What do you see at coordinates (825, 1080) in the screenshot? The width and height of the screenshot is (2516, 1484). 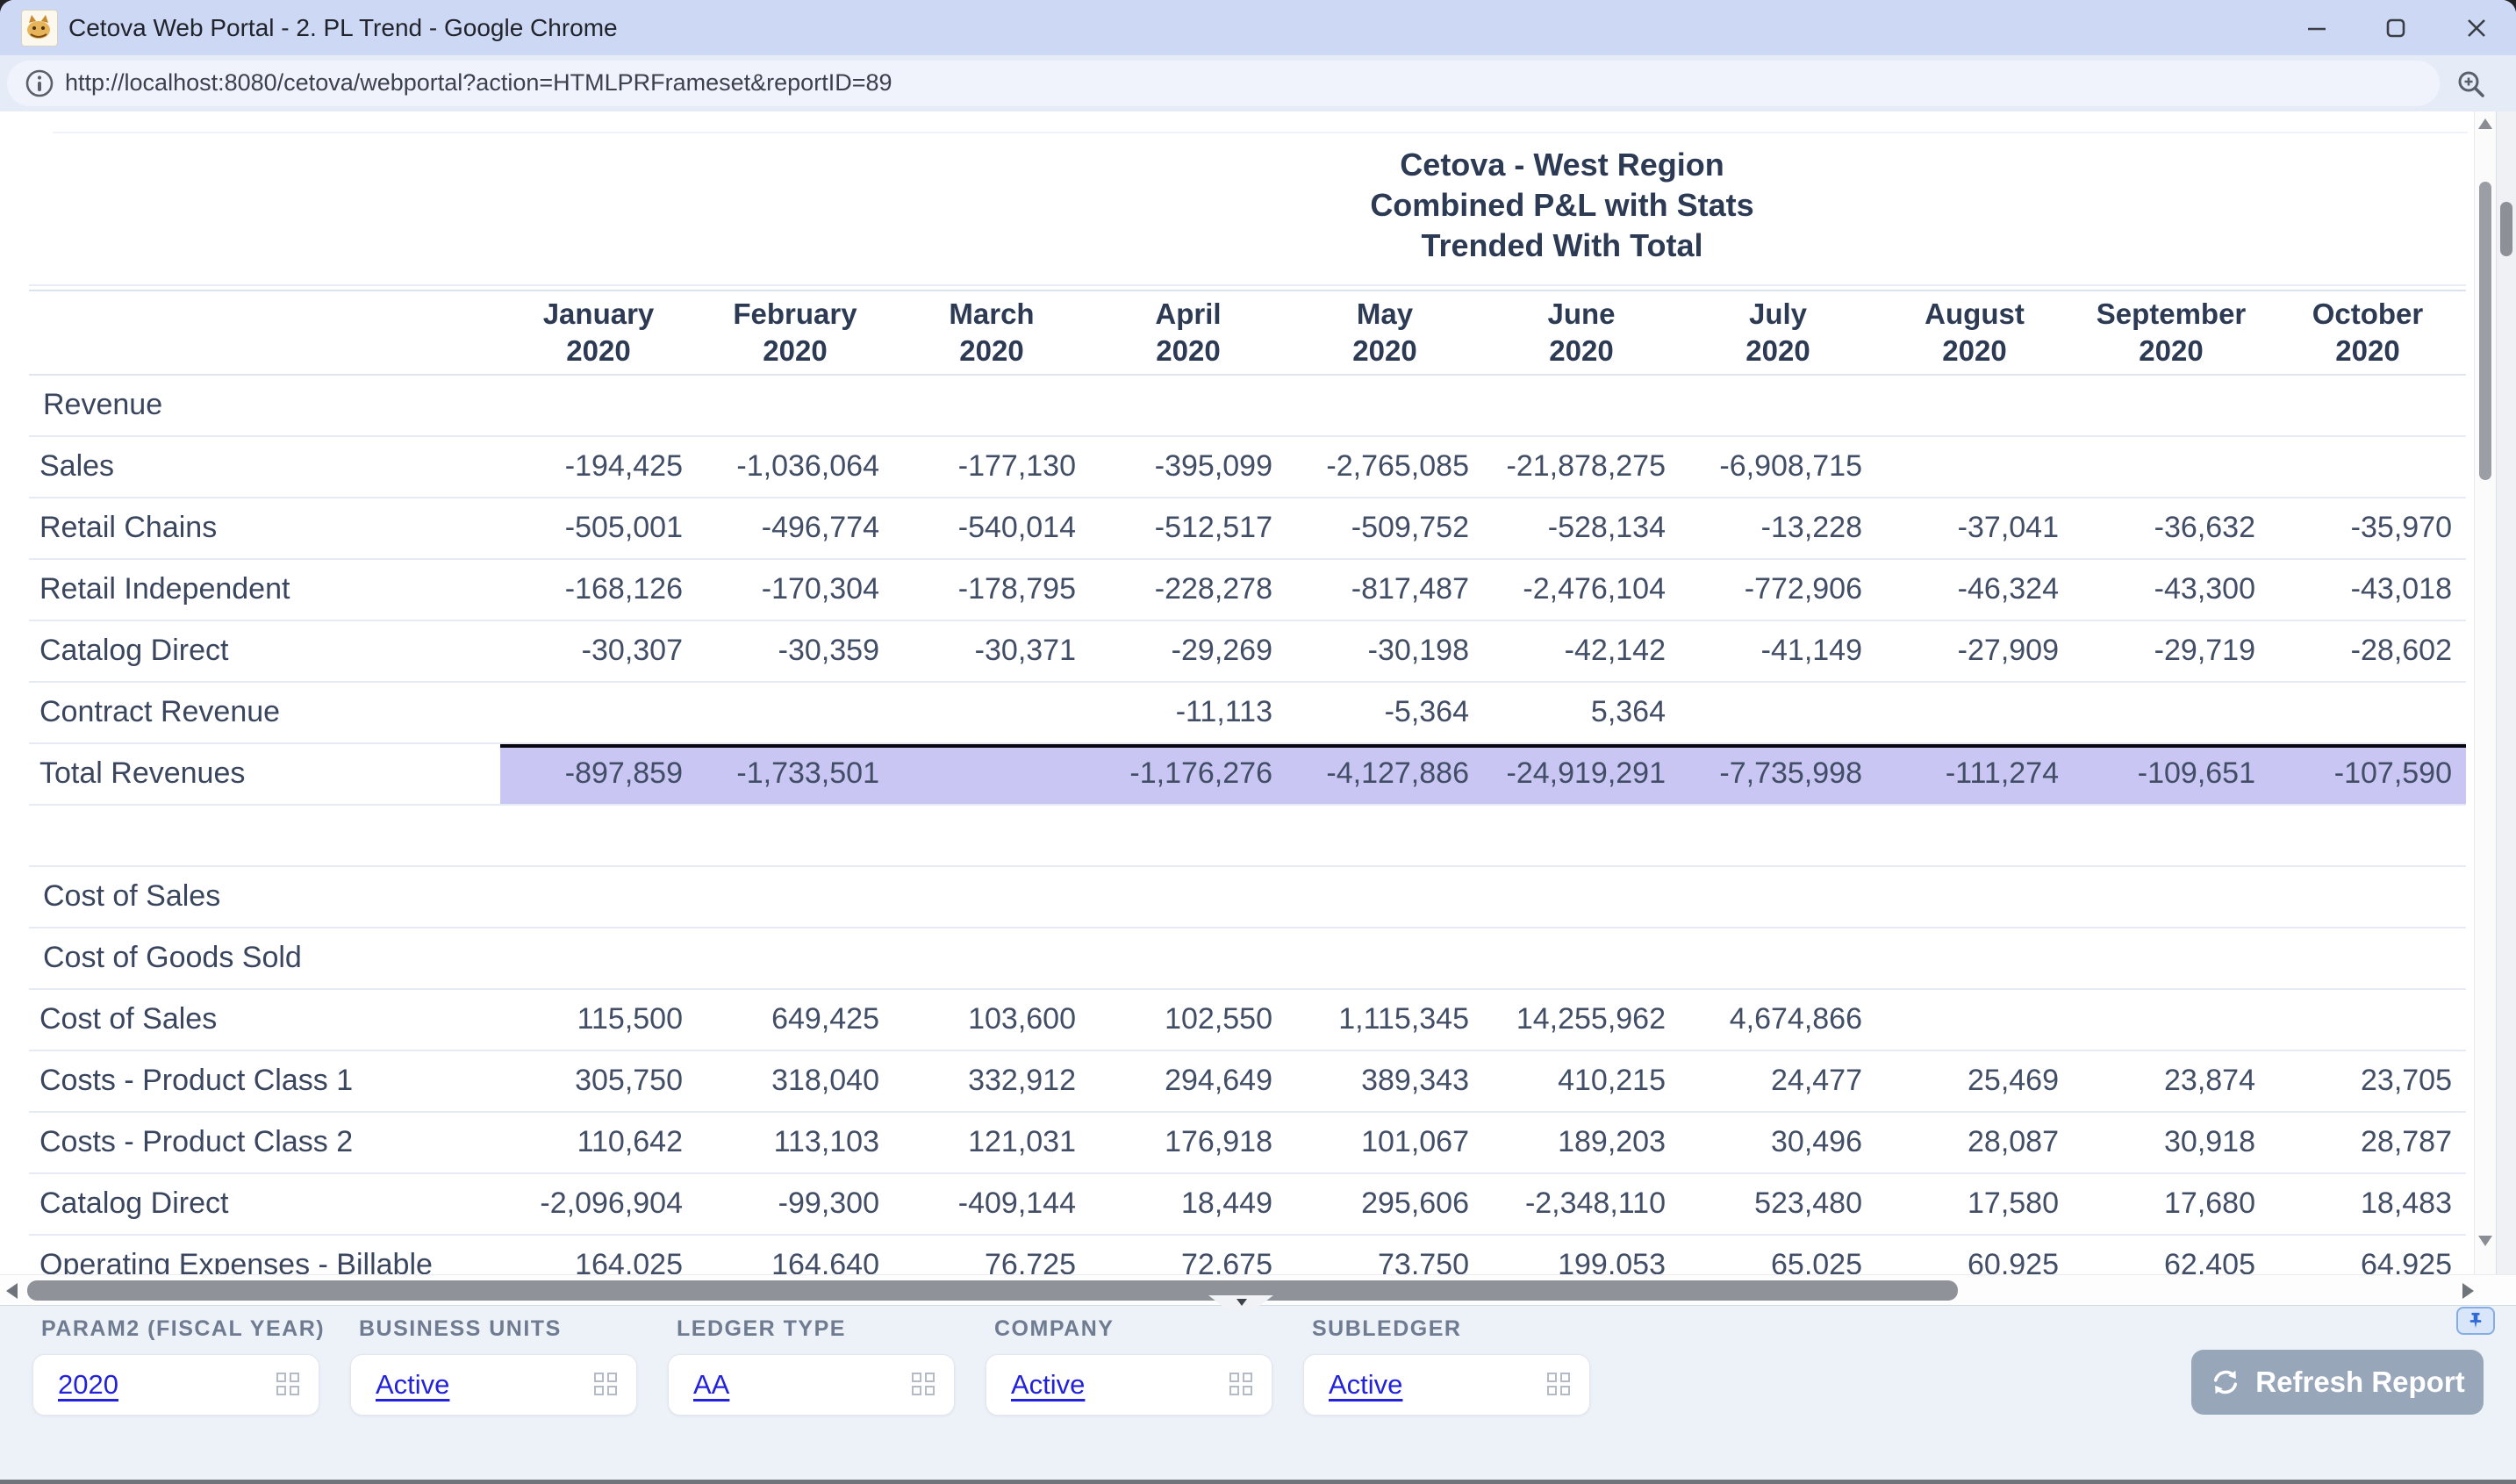 I see `table-cell: 318,040` at bounding box center [825, 1080].